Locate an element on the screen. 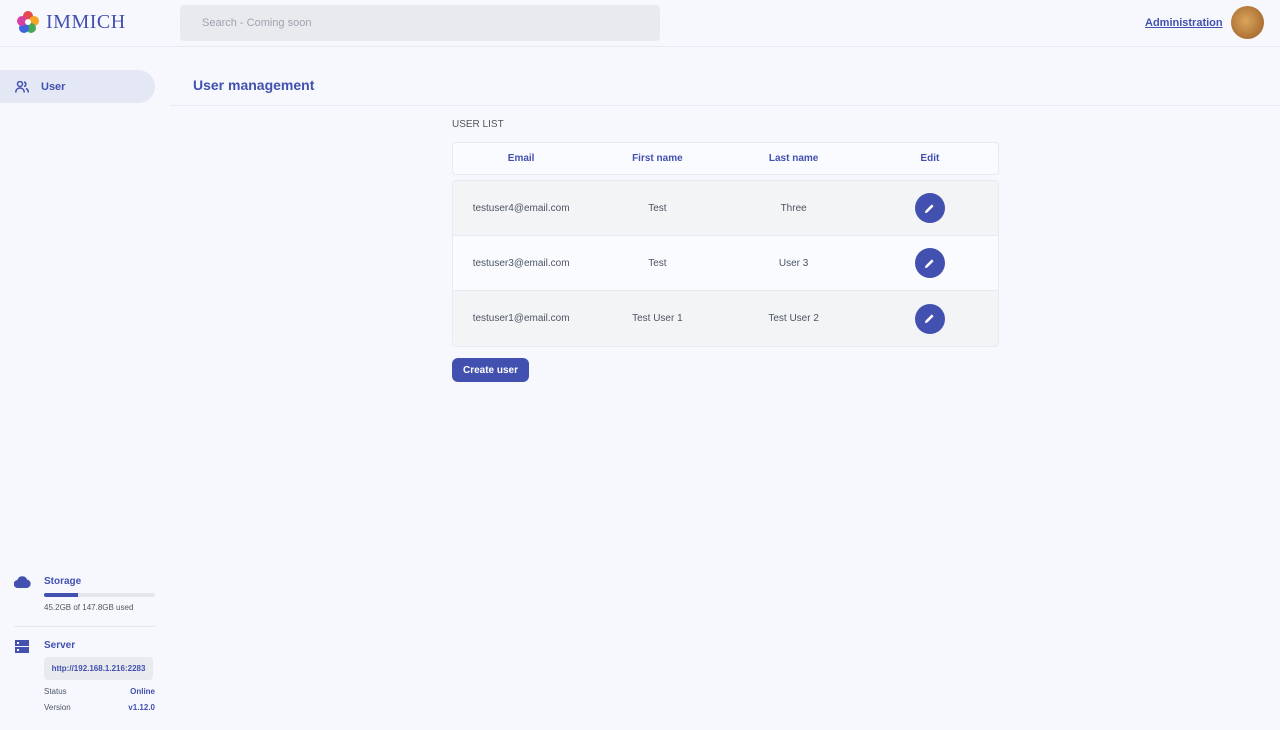 The width and height of the screenshot is (1280, 730). email-cell: testuser3@email.com is located at coordinates (521, 263).